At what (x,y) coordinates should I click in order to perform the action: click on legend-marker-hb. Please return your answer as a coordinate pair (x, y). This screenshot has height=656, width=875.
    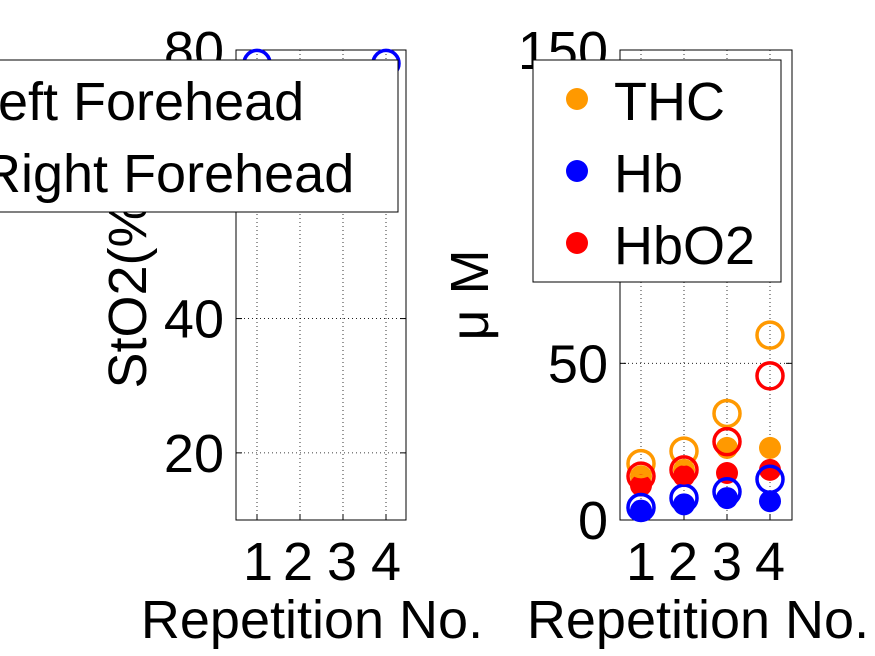
    Looking at the image, I should click on (577, 171).